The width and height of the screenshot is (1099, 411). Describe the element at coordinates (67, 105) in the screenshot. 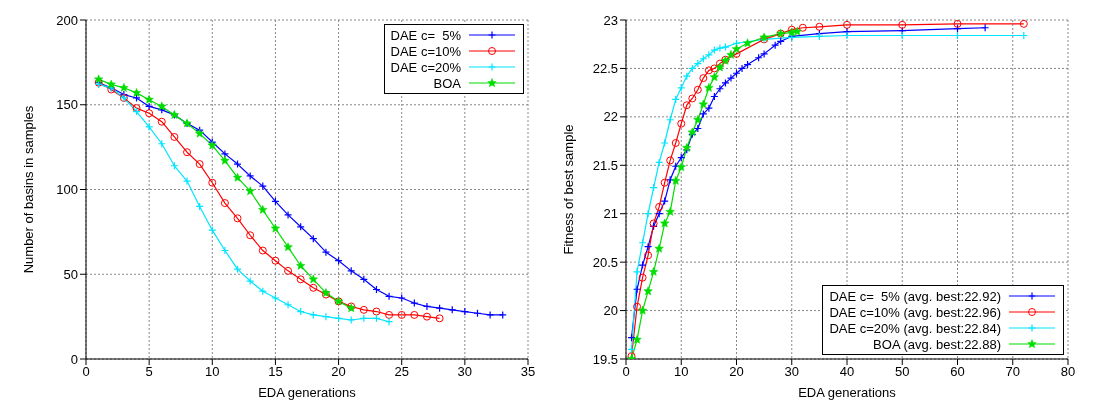

I see `y-tick-label: 150` at that location.